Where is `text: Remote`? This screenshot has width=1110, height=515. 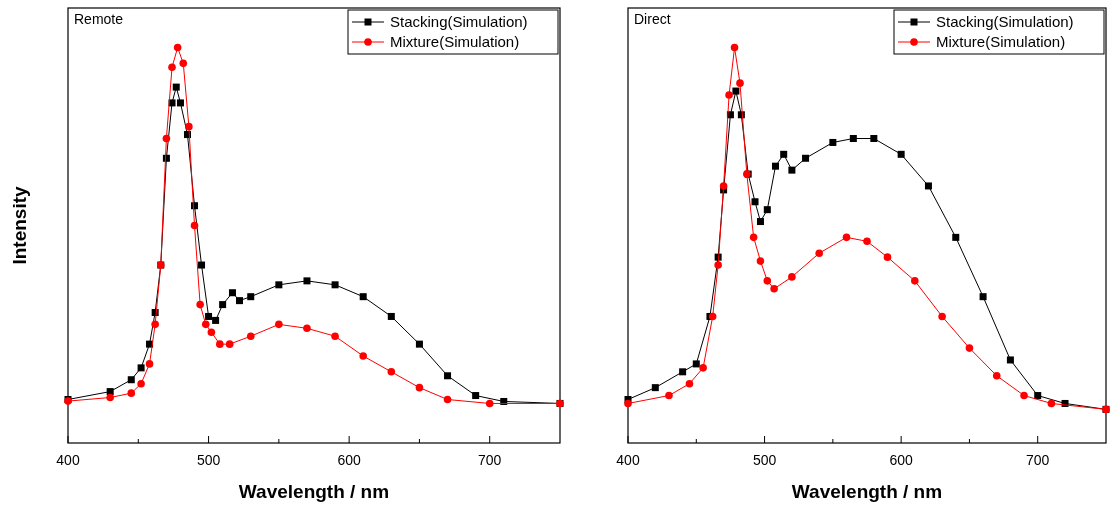
text: Remote is located at coordinates (99, 19).